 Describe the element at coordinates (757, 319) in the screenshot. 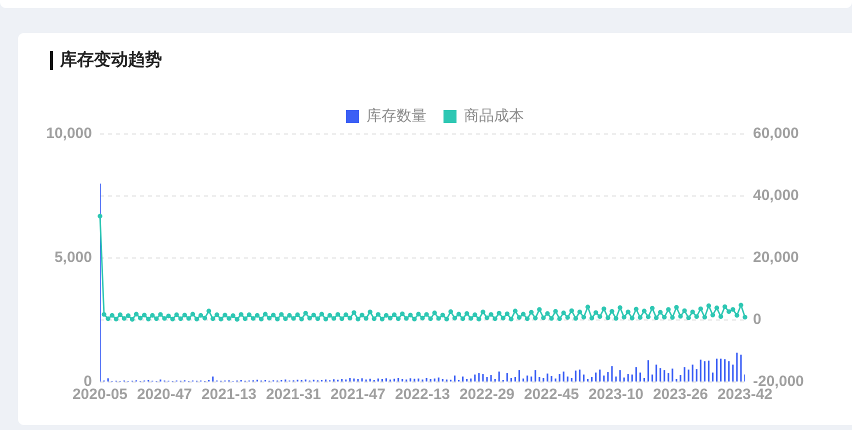

I see `y2-tick-label: 0` at that location.